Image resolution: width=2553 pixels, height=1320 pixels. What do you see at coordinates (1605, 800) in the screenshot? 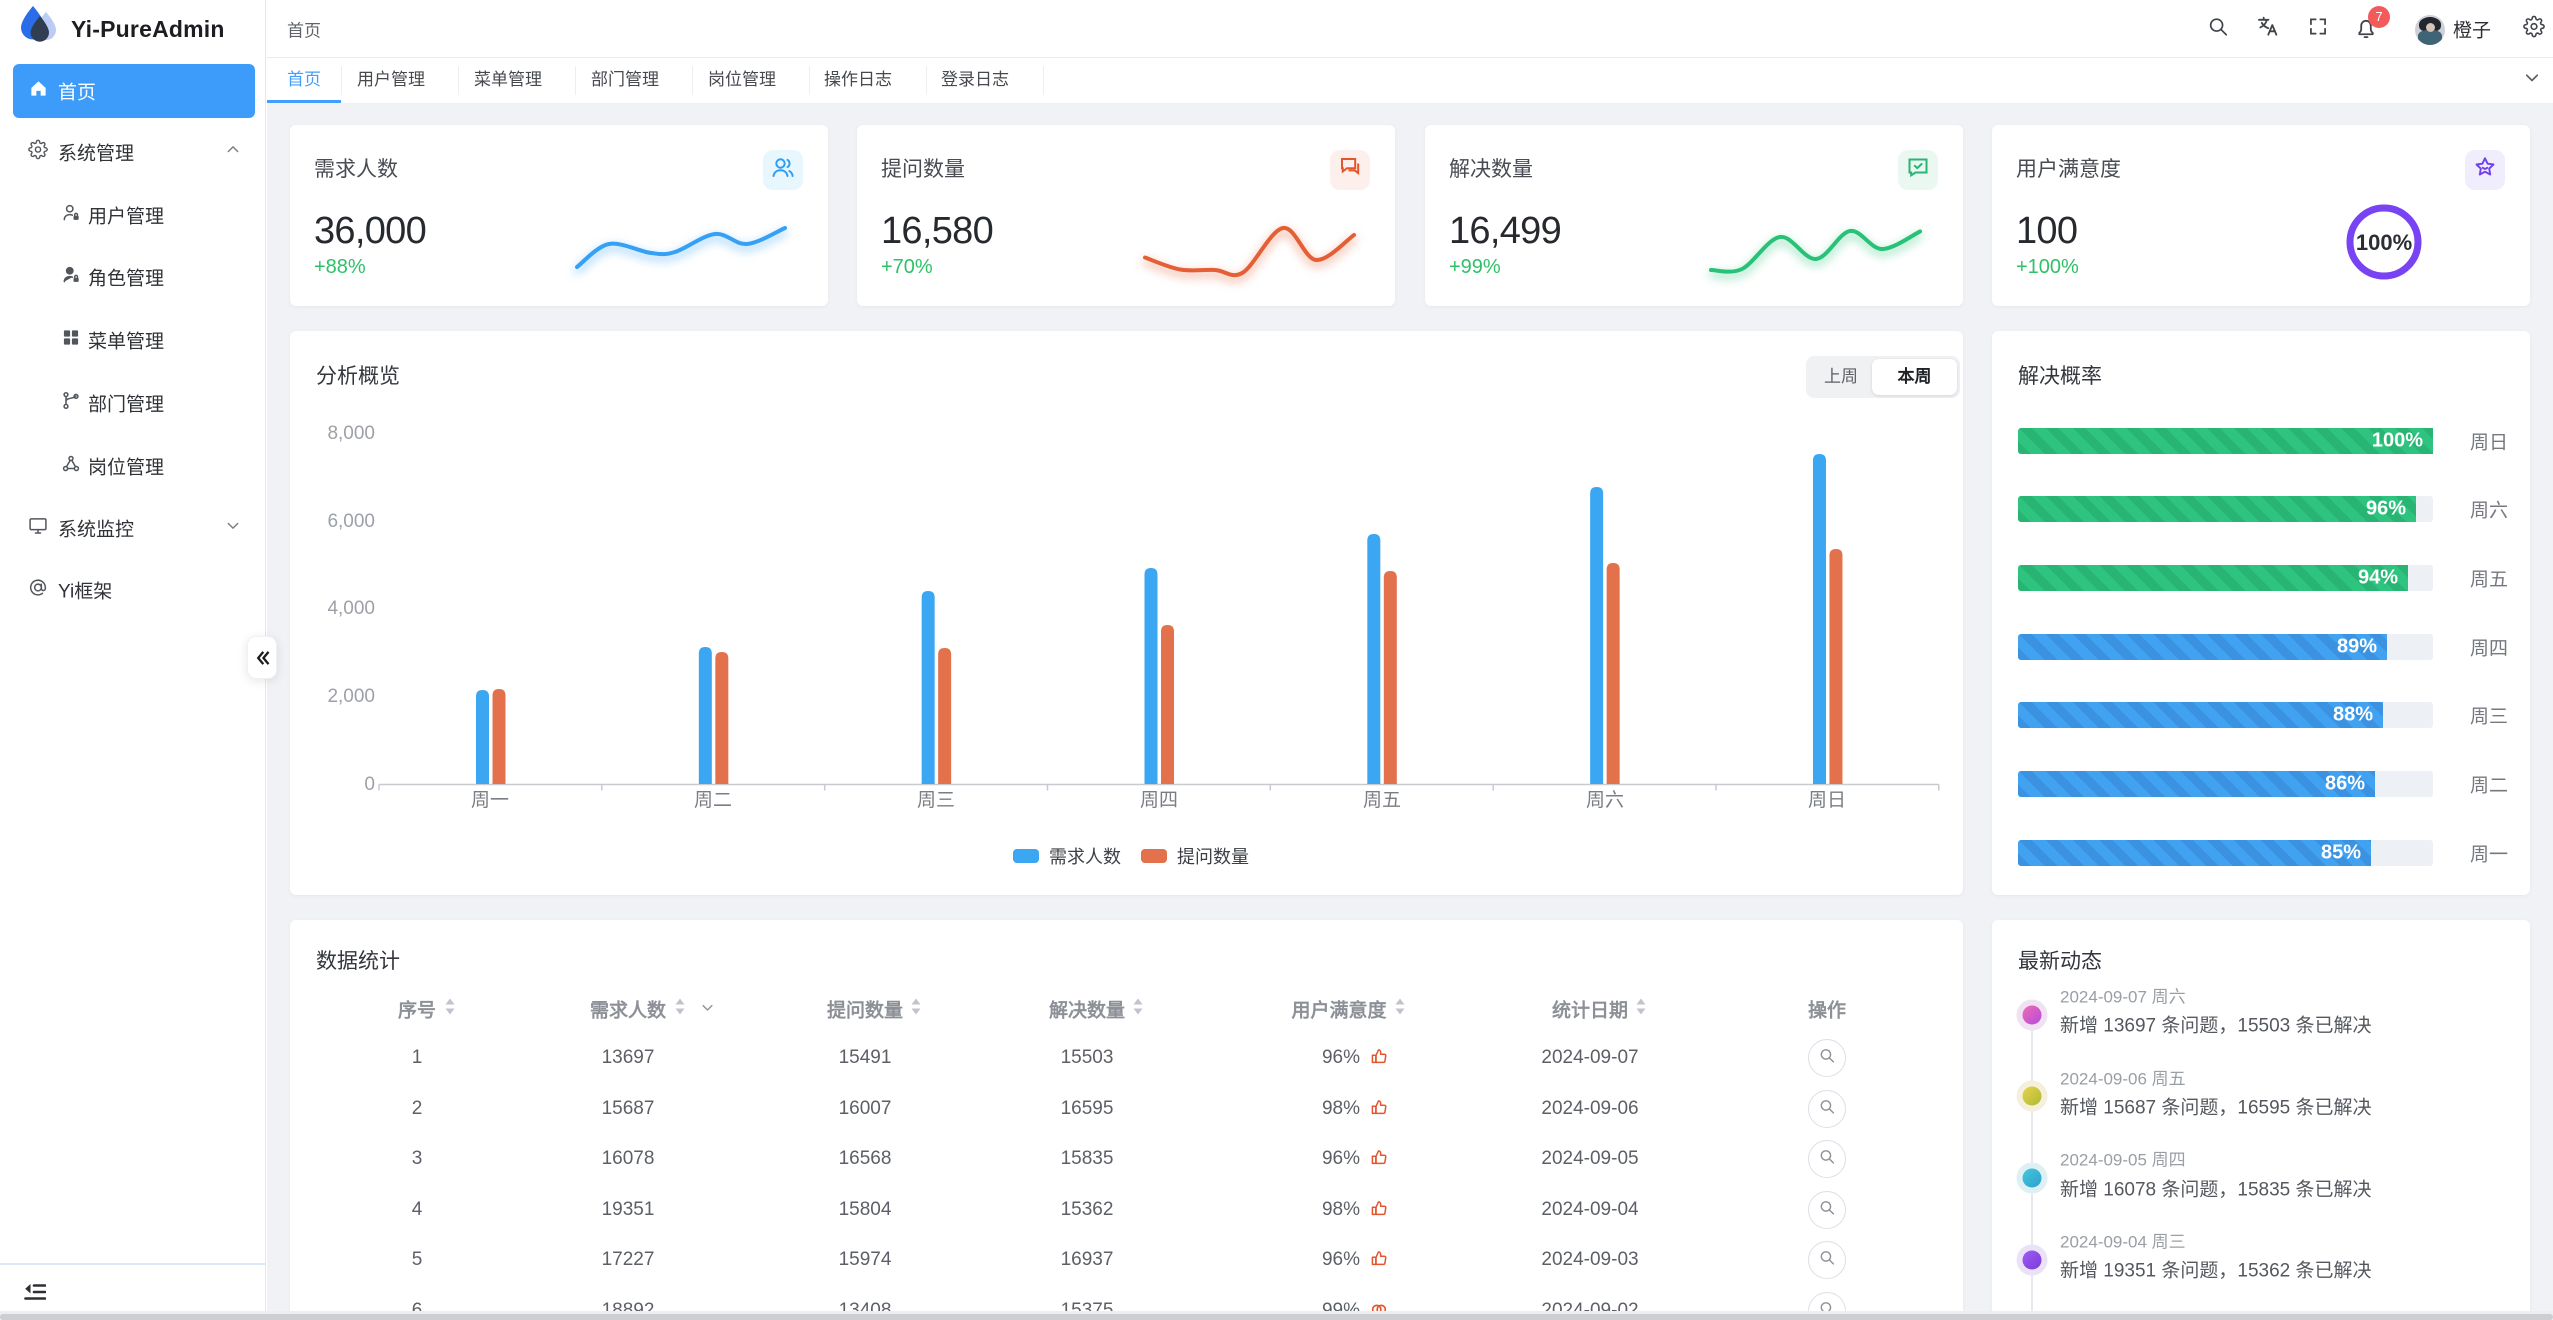
I see `svg-text: 周六` at bounding box center [1605, 800].